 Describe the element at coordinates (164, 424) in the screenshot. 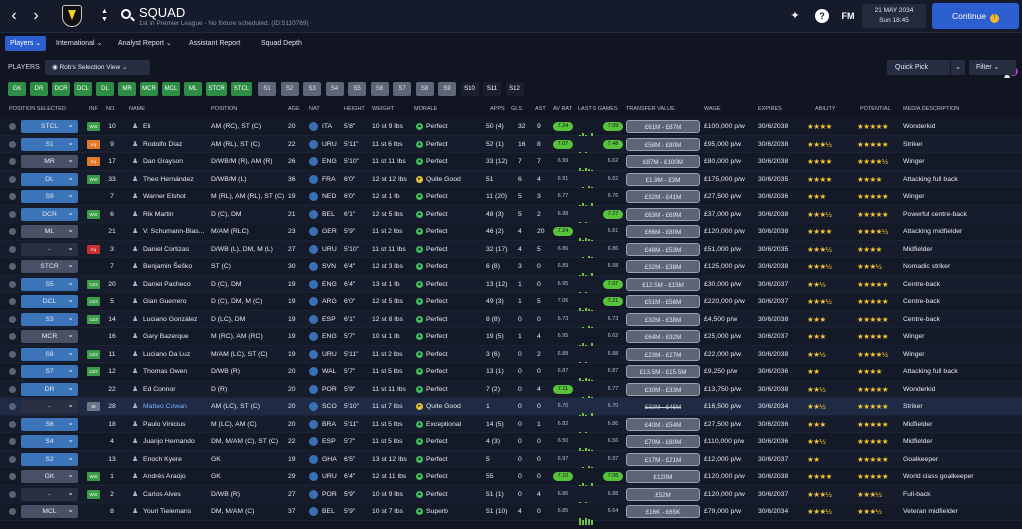

I see `player-name-link: Paulo Vinicius` at that location.